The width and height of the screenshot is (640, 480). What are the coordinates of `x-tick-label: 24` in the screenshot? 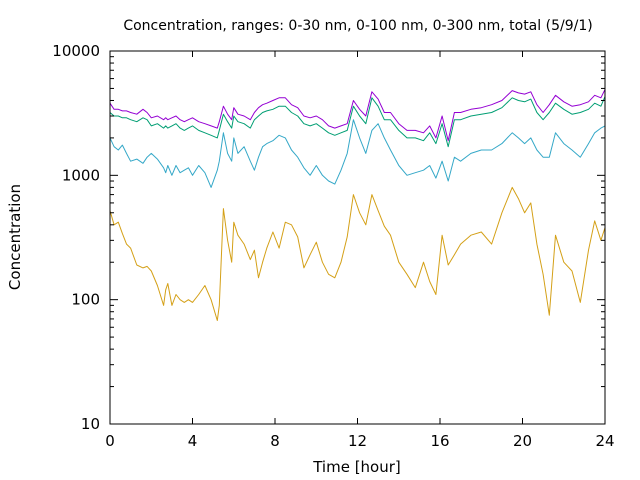 It's located at (604, 441).